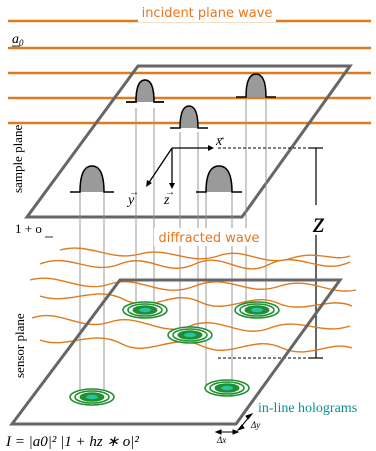 The width and height of the screenshot is (376, 451). I want to click on coordinate-axes, so click(180, 167).